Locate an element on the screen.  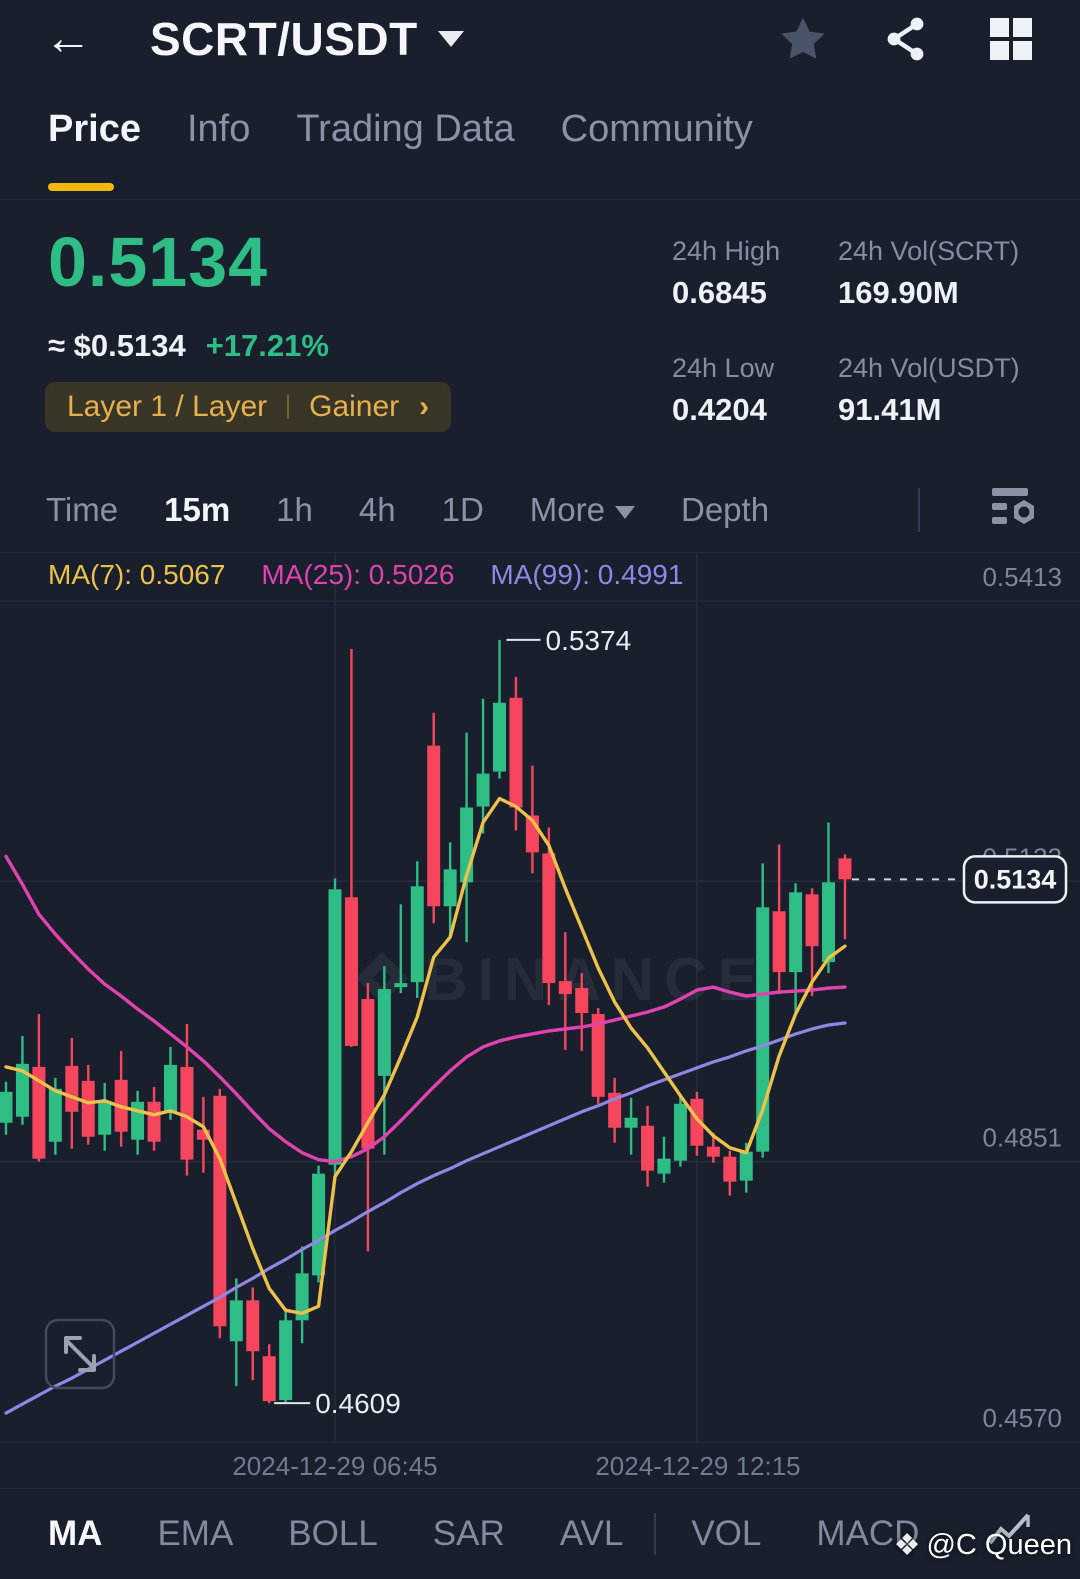
toolbar-divider is located at coordinates (919, 510).